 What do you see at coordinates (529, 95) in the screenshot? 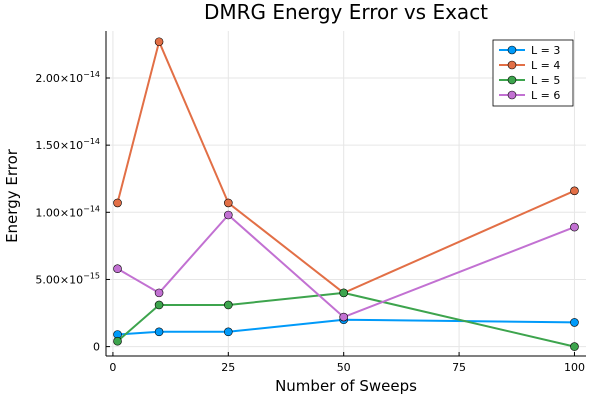
I see `legend-item: L = 6` at bounding box center [529, 95].